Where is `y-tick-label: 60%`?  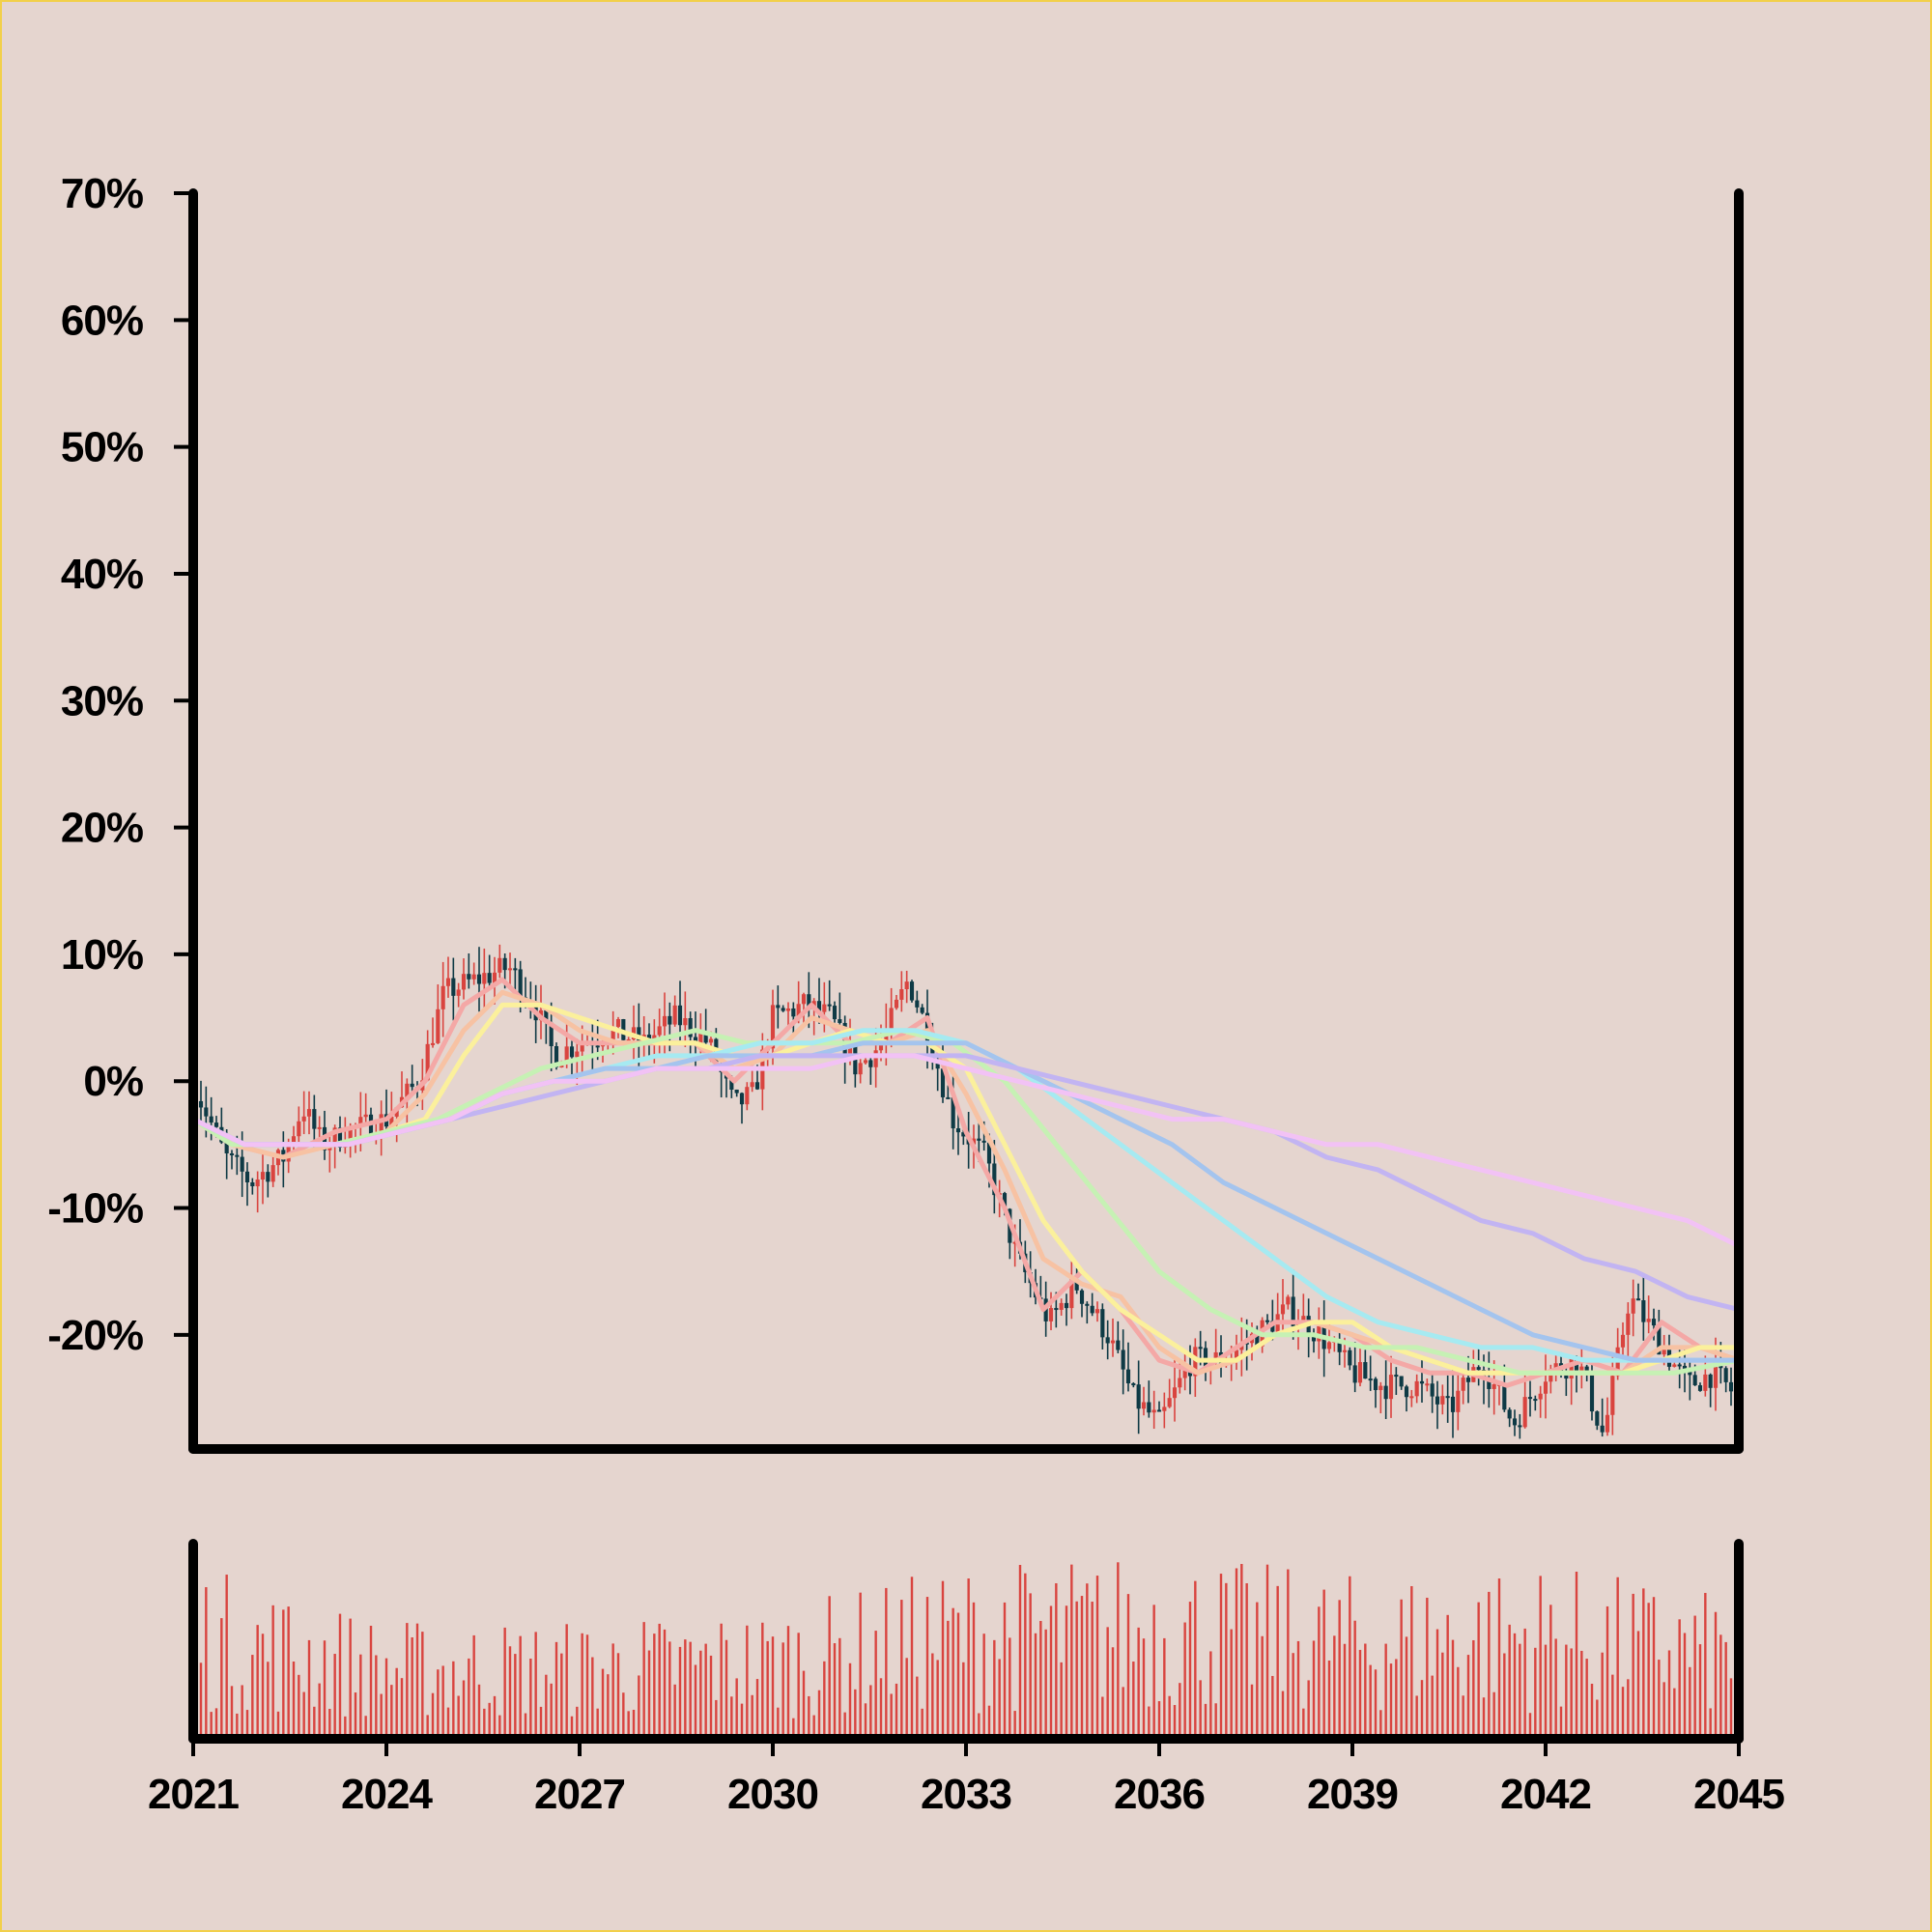 y-tick-label: 60% is located at coordinates (102, 320).